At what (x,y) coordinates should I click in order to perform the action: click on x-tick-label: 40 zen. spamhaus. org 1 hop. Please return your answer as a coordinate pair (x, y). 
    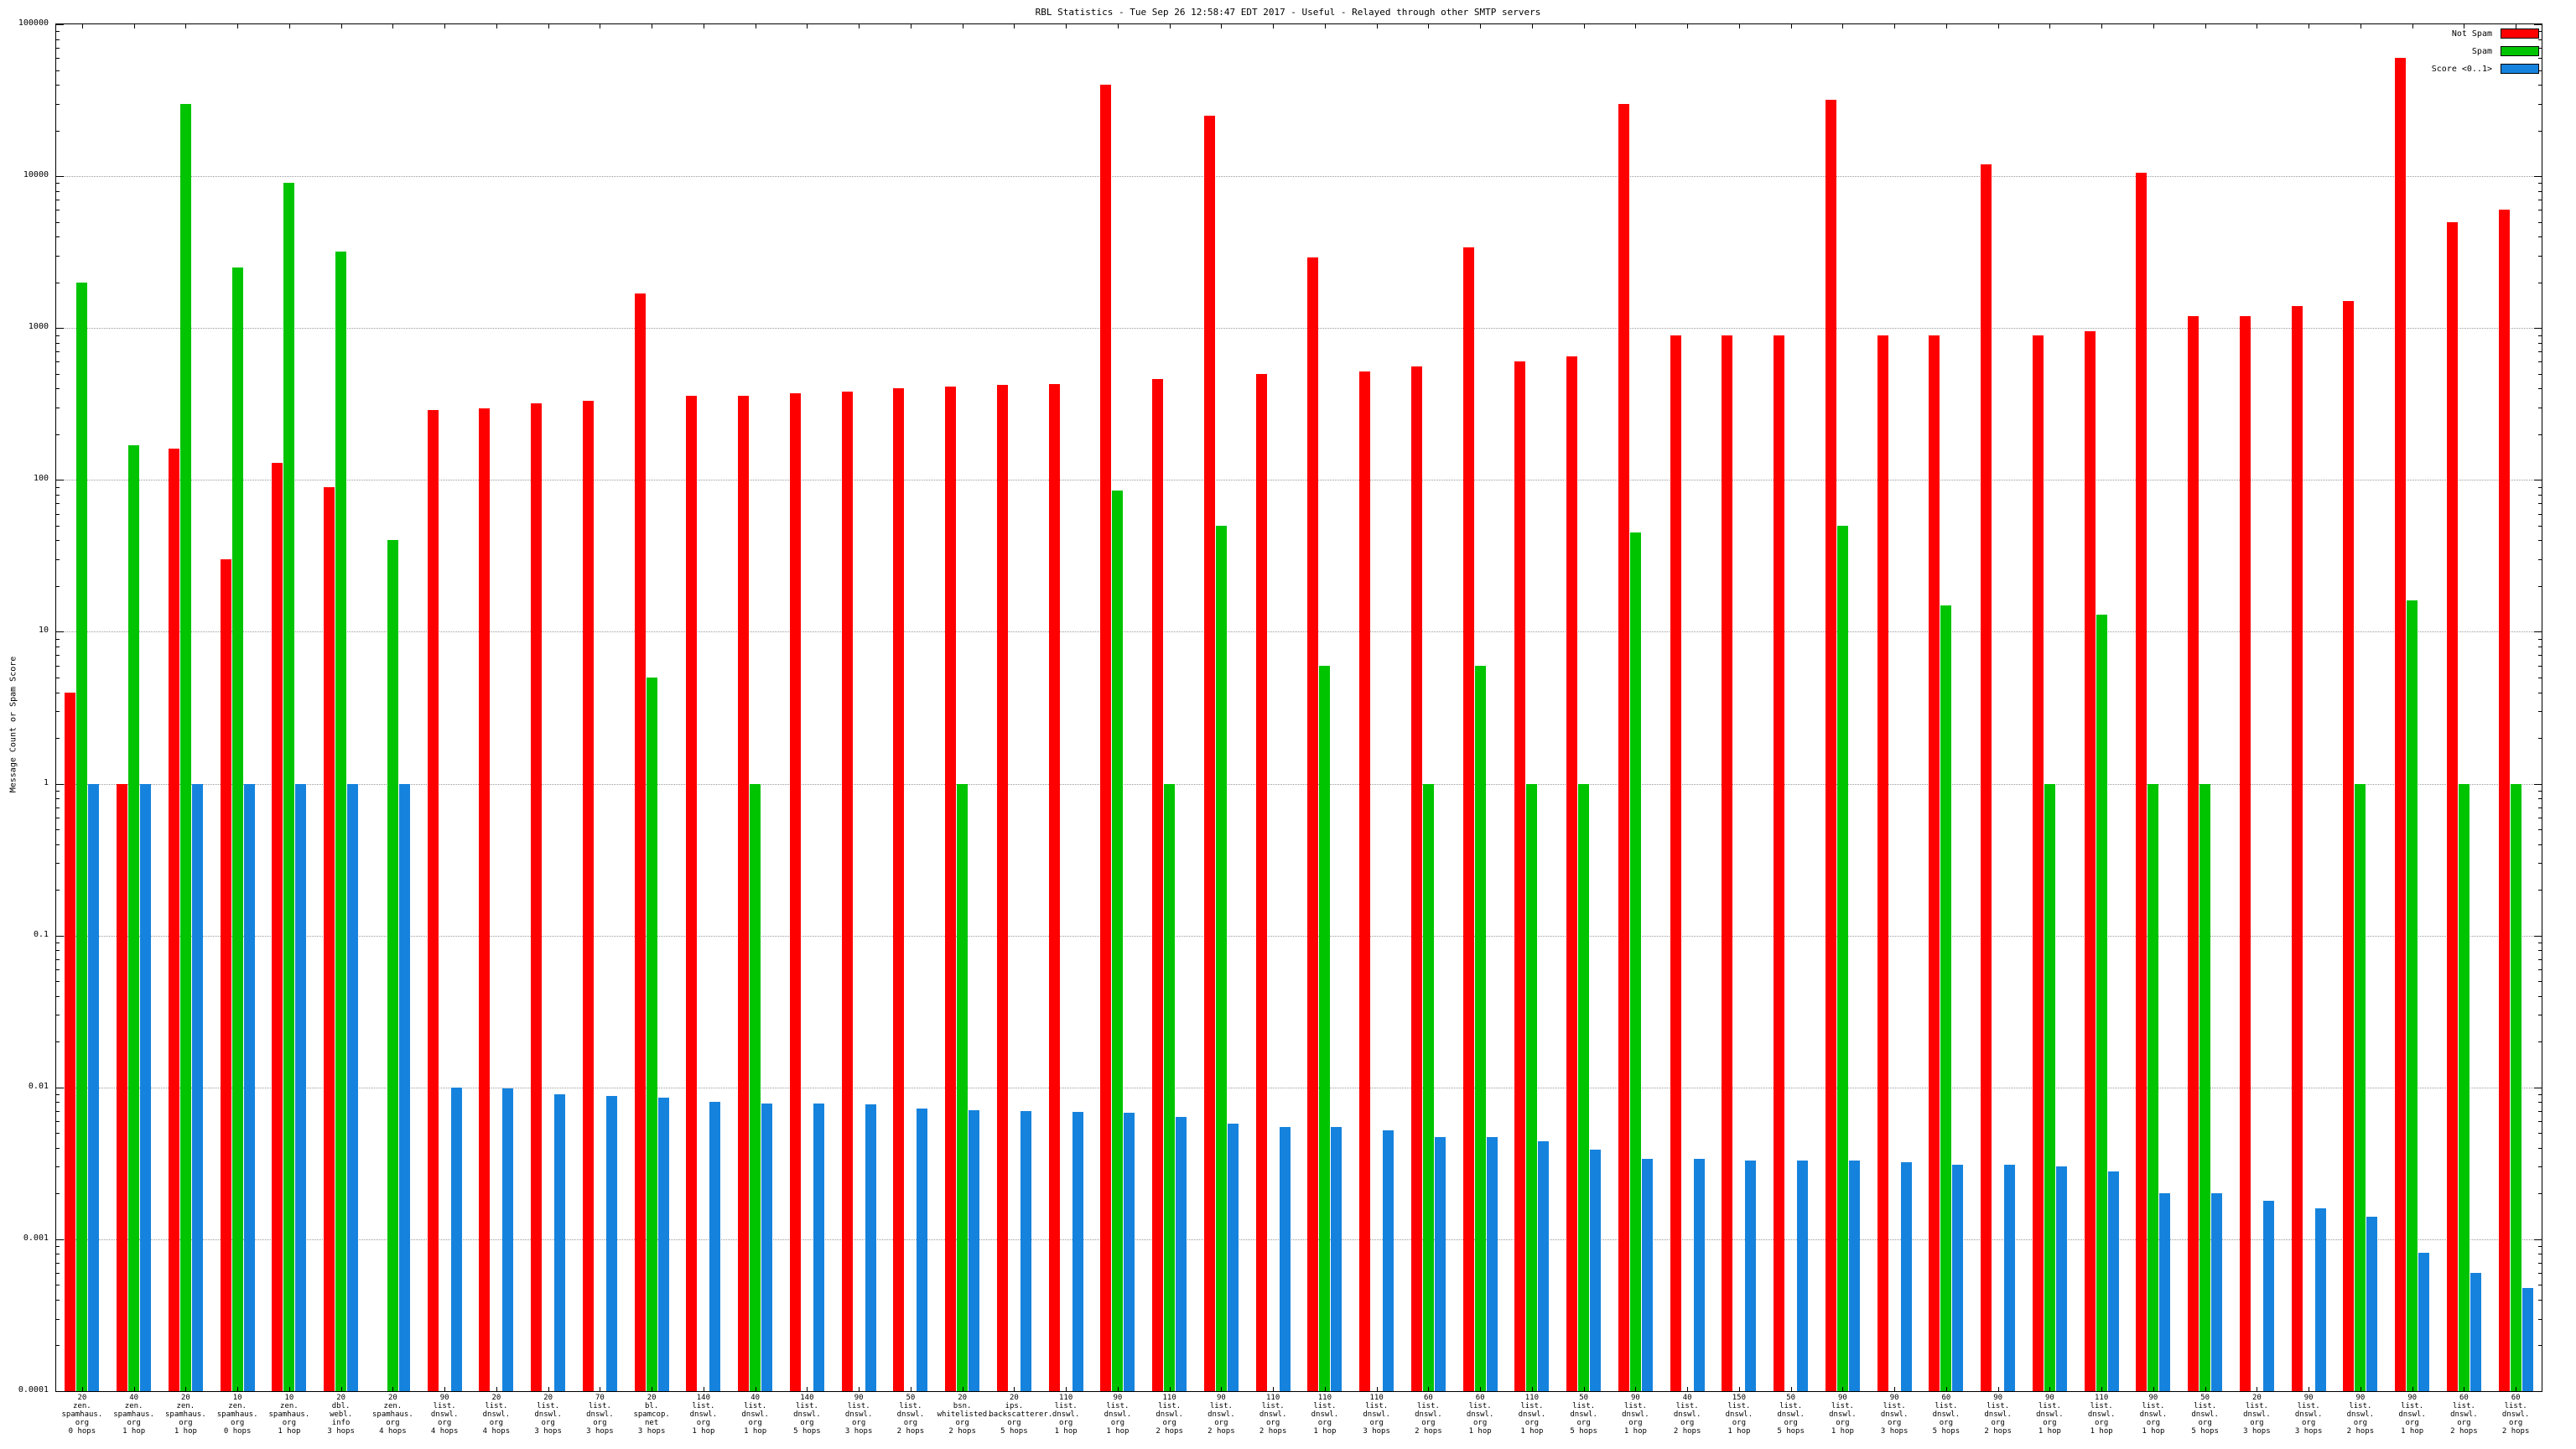
    Looking at the image, I should click on (134, 1415).